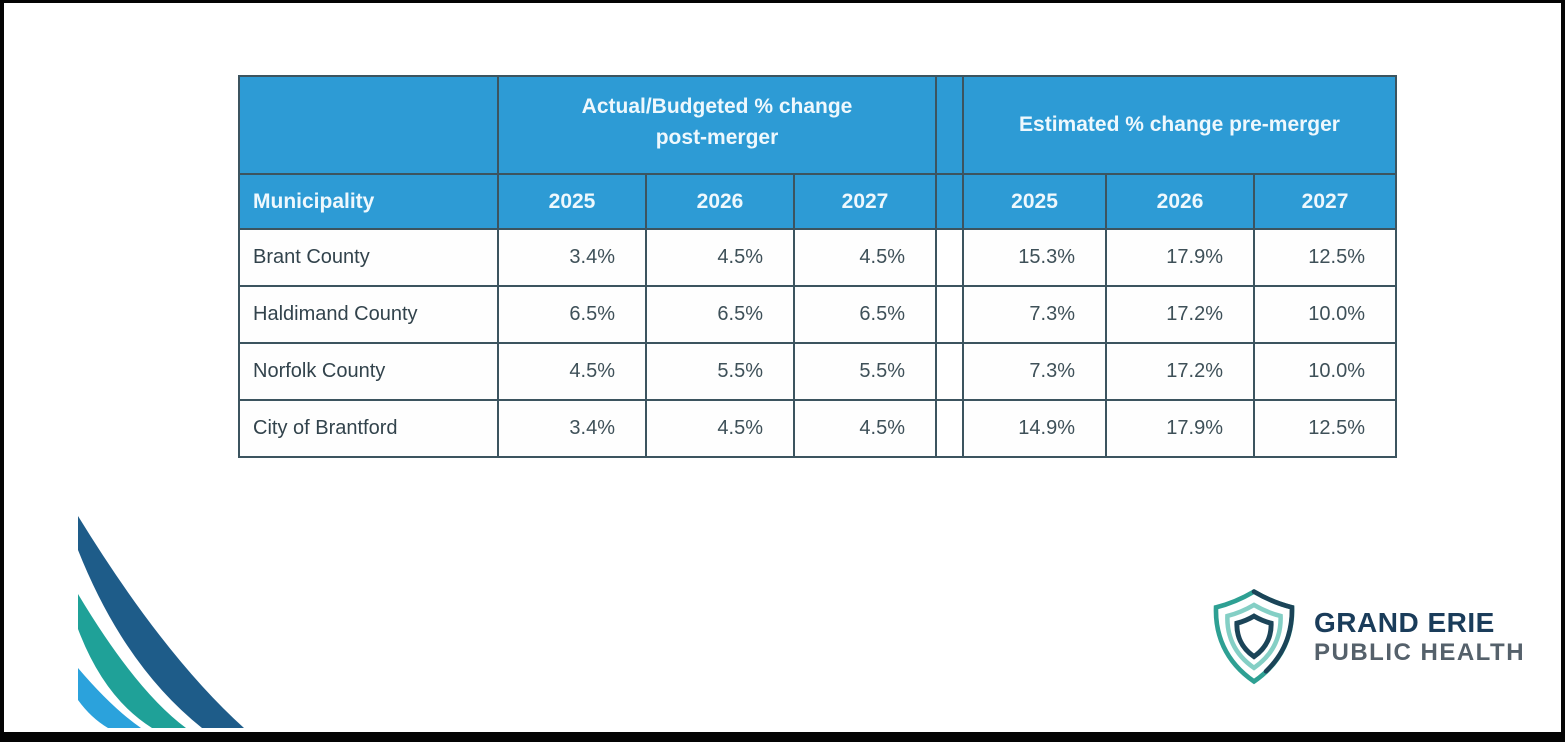 The width and height of the screenshot is (1565, 742). Describe the element at coordinates (1404, 622) in the screenshot. I see `logo-name: GRAND ERIE` at that location.